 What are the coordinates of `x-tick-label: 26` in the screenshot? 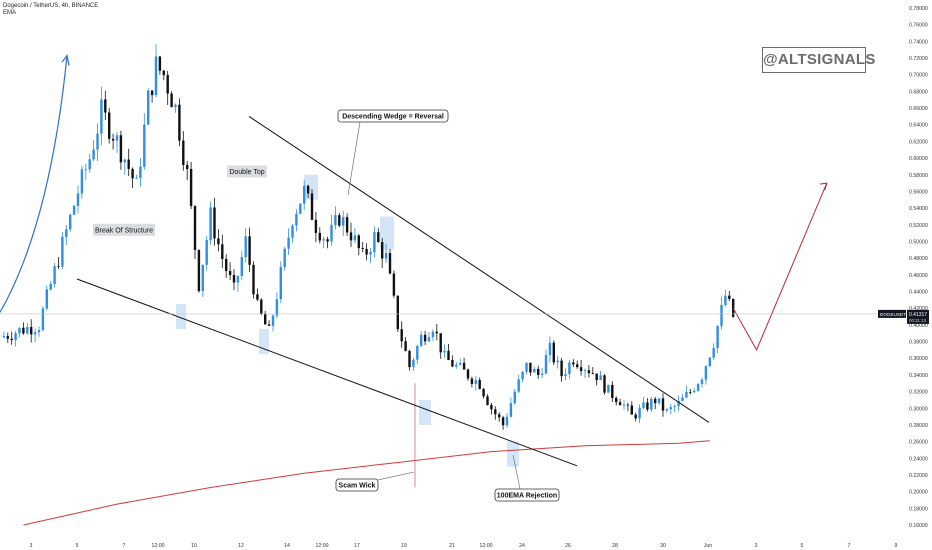 It's located at (568, 546).